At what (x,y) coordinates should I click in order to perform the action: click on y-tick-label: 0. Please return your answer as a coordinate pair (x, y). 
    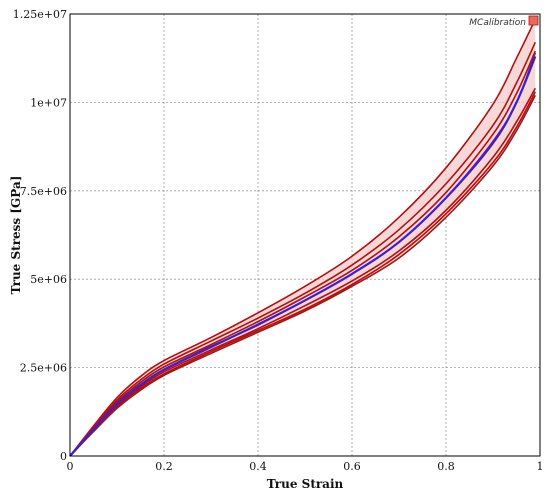
    Looking at the image, I should click on (63, 456).